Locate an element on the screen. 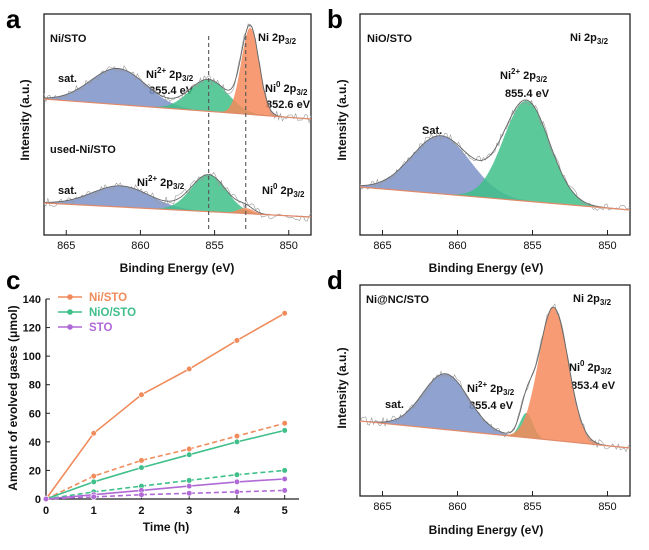 This screenshot has height=550, width=649. panel-c-legend-label: STO is located at coordinates (100, 328).